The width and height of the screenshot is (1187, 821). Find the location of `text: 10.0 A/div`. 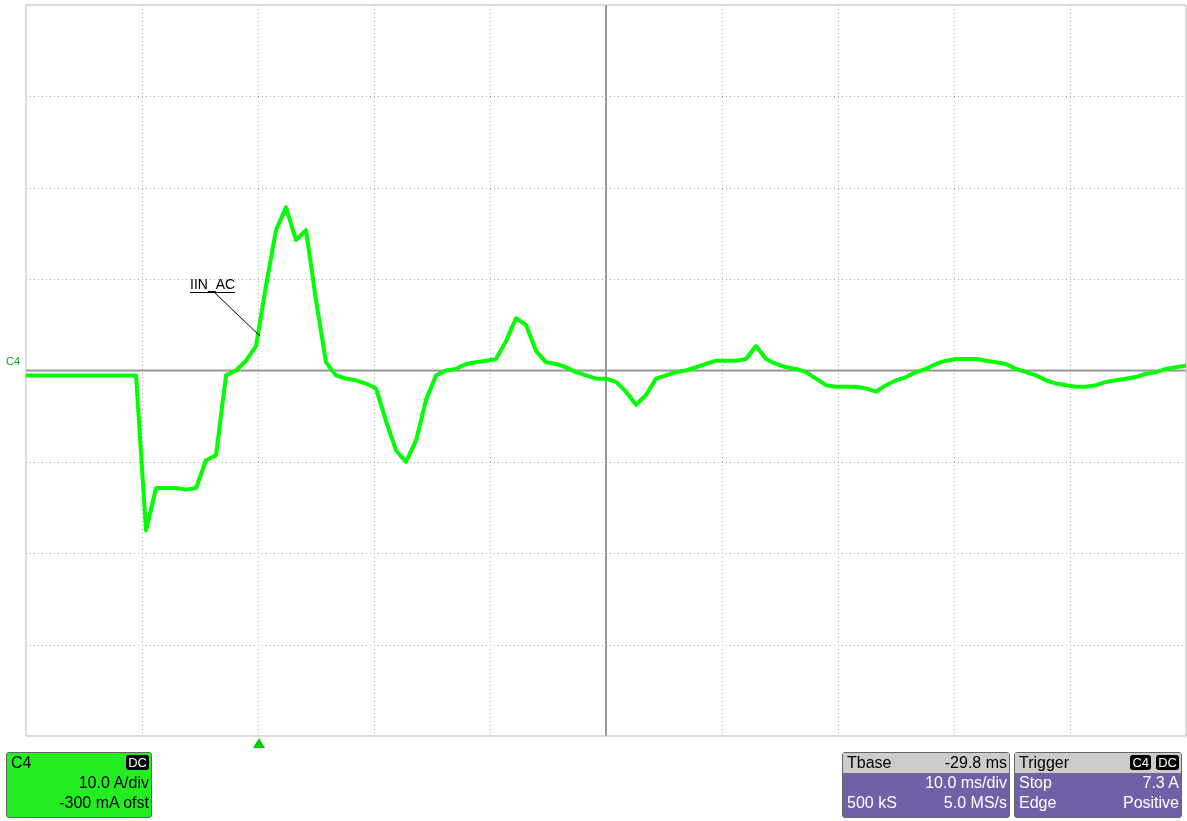

text: 10.0 A/div is located at coordinates (113, 783).